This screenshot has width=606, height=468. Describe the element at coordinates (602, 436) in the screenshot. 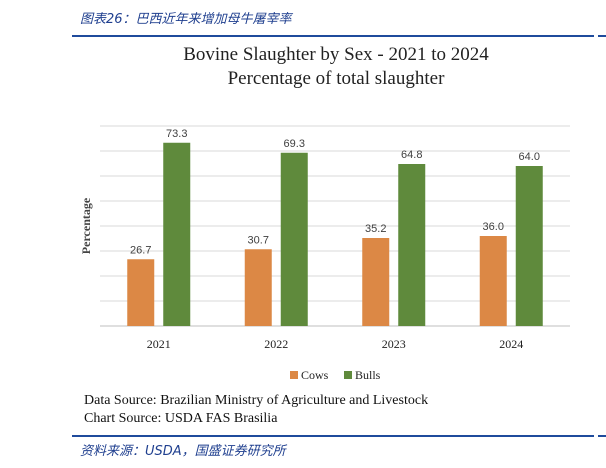

I see `bottom-rule-tick` at that location.